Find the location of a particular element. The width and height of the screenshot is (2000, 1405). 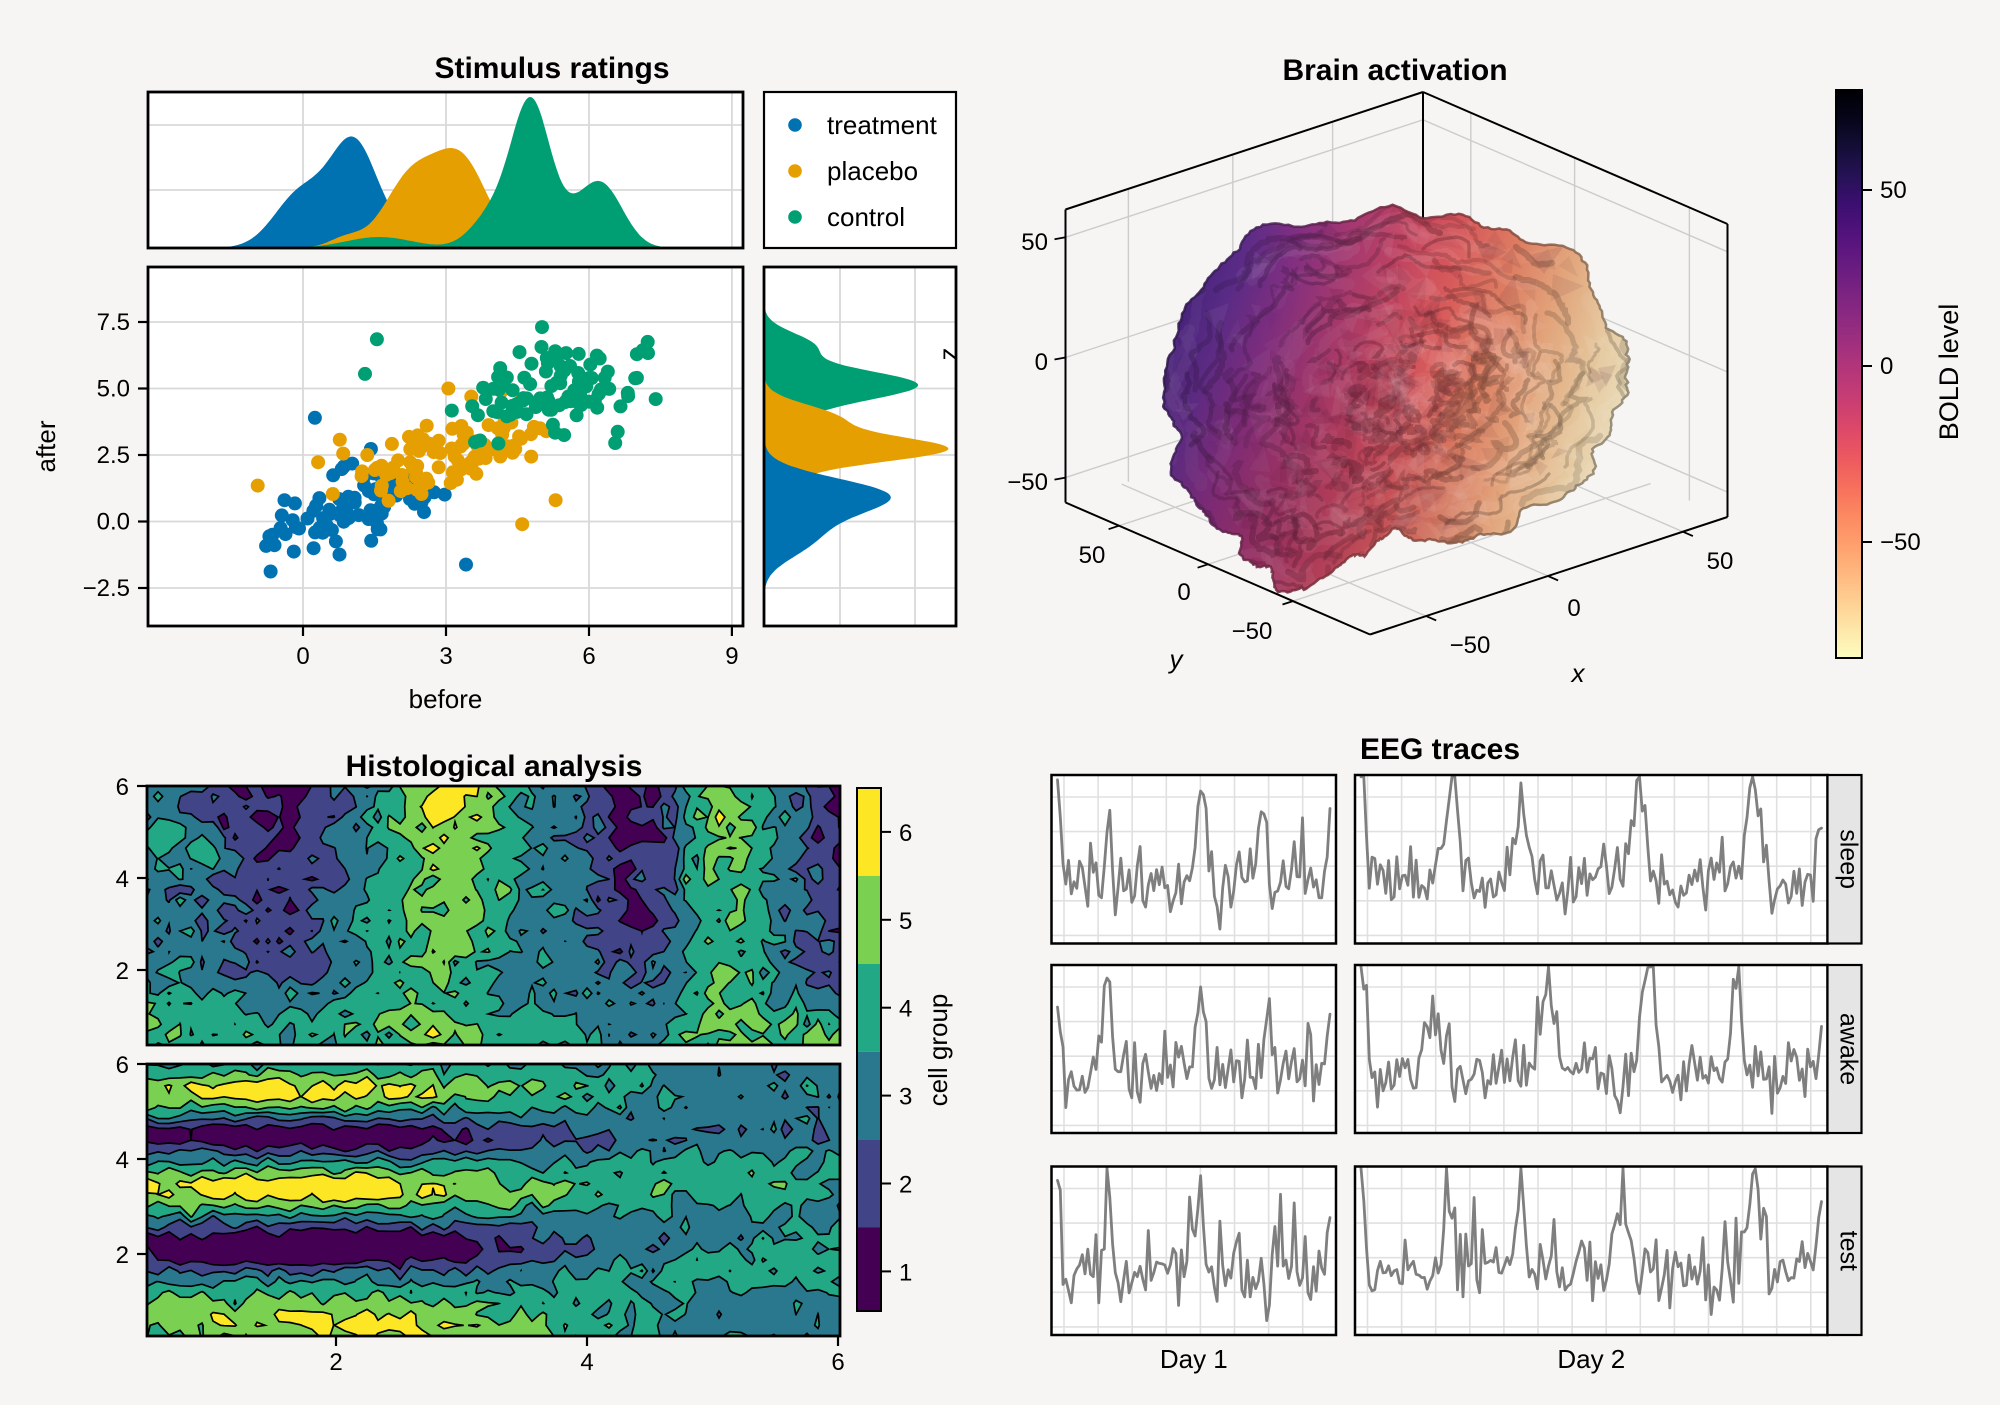

svg-text: treatment is located at coordinates (882, 125).